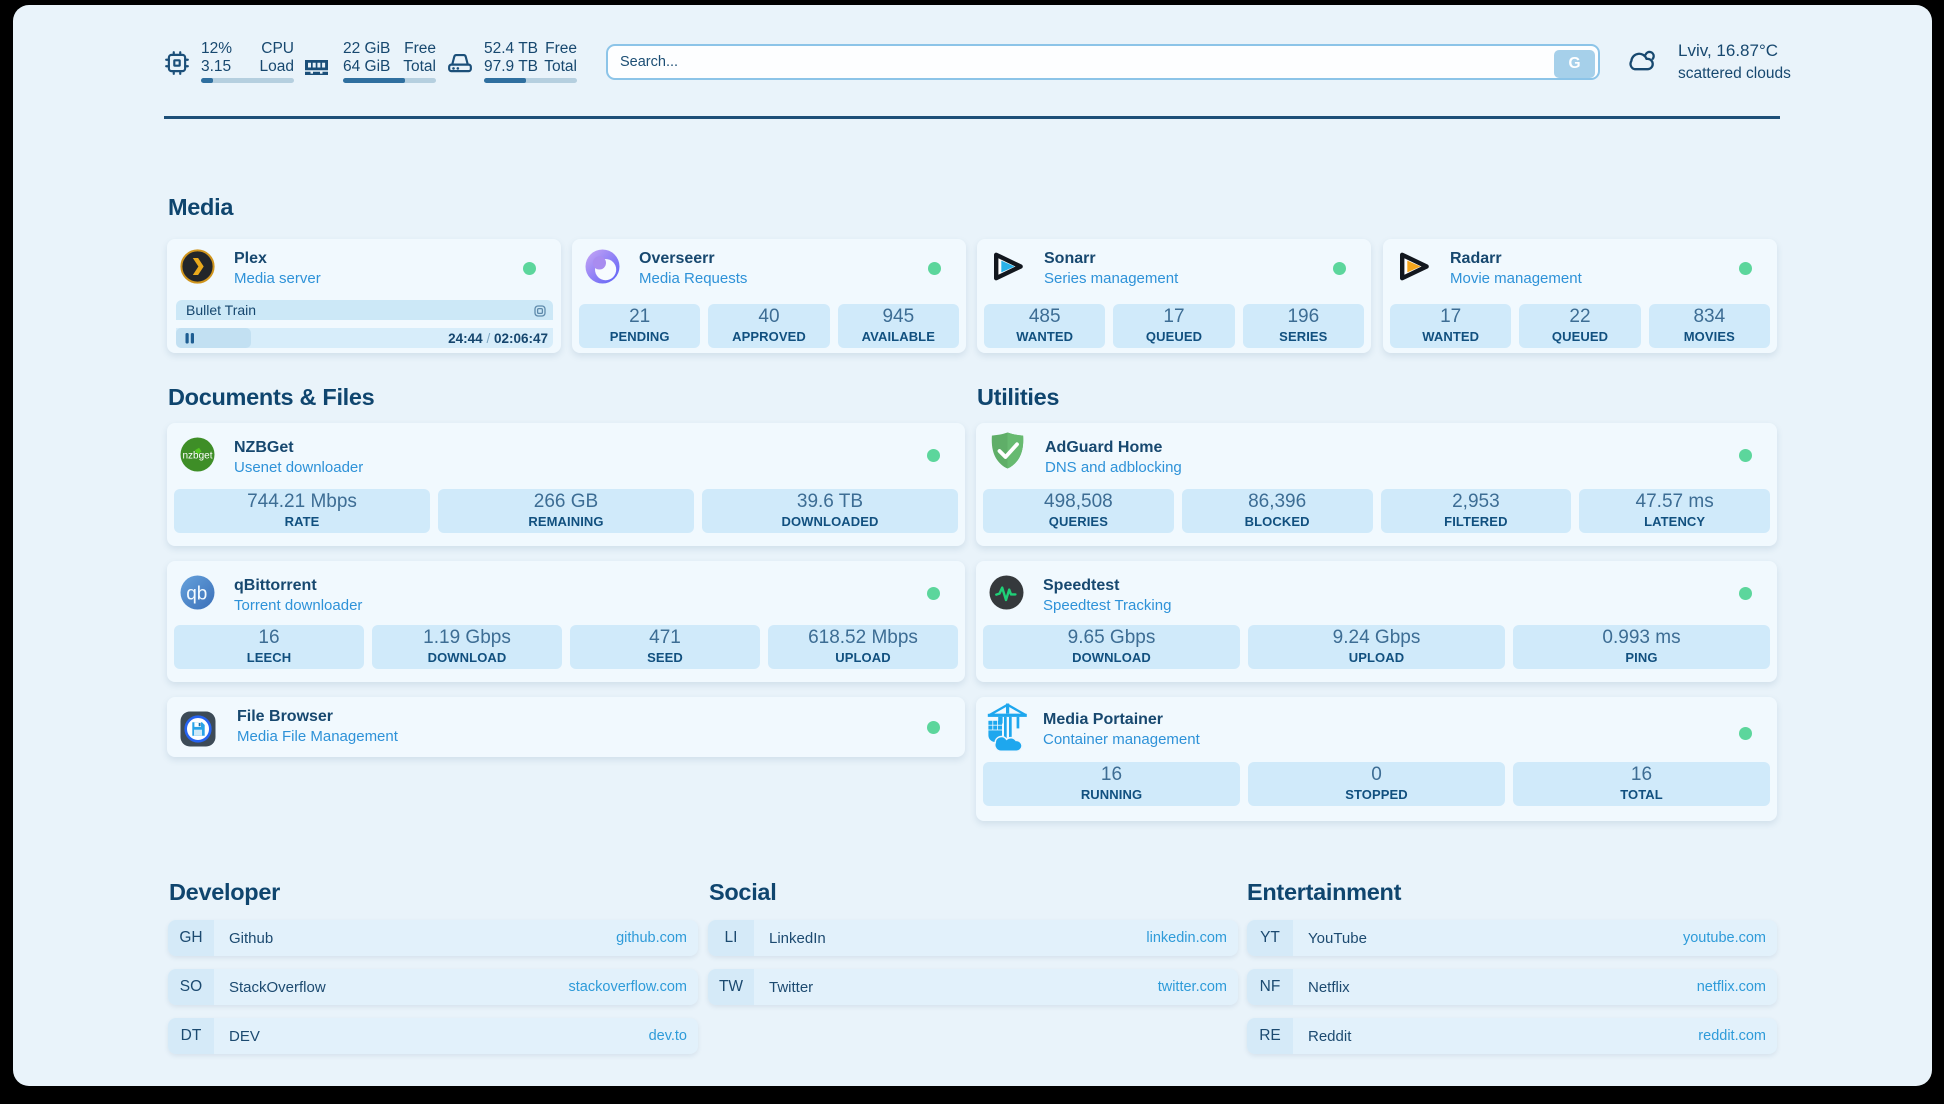 The height and width of the screenshot is (1104, 1944). Describe the element at coordinates (196, 594) in the screenshot. I see `svg-text: qb` at that location.